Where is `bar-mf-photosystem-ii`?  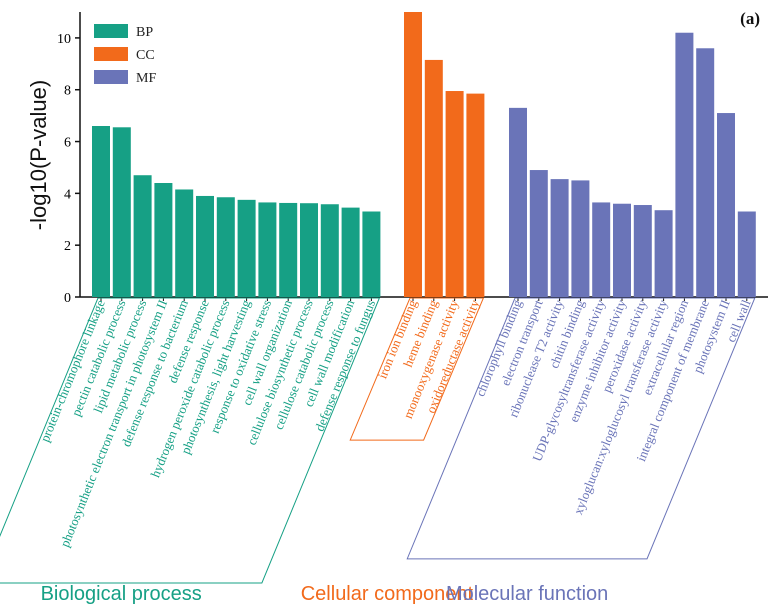
bar-mf-photosystem-ii is located at coordinates (726, 205).